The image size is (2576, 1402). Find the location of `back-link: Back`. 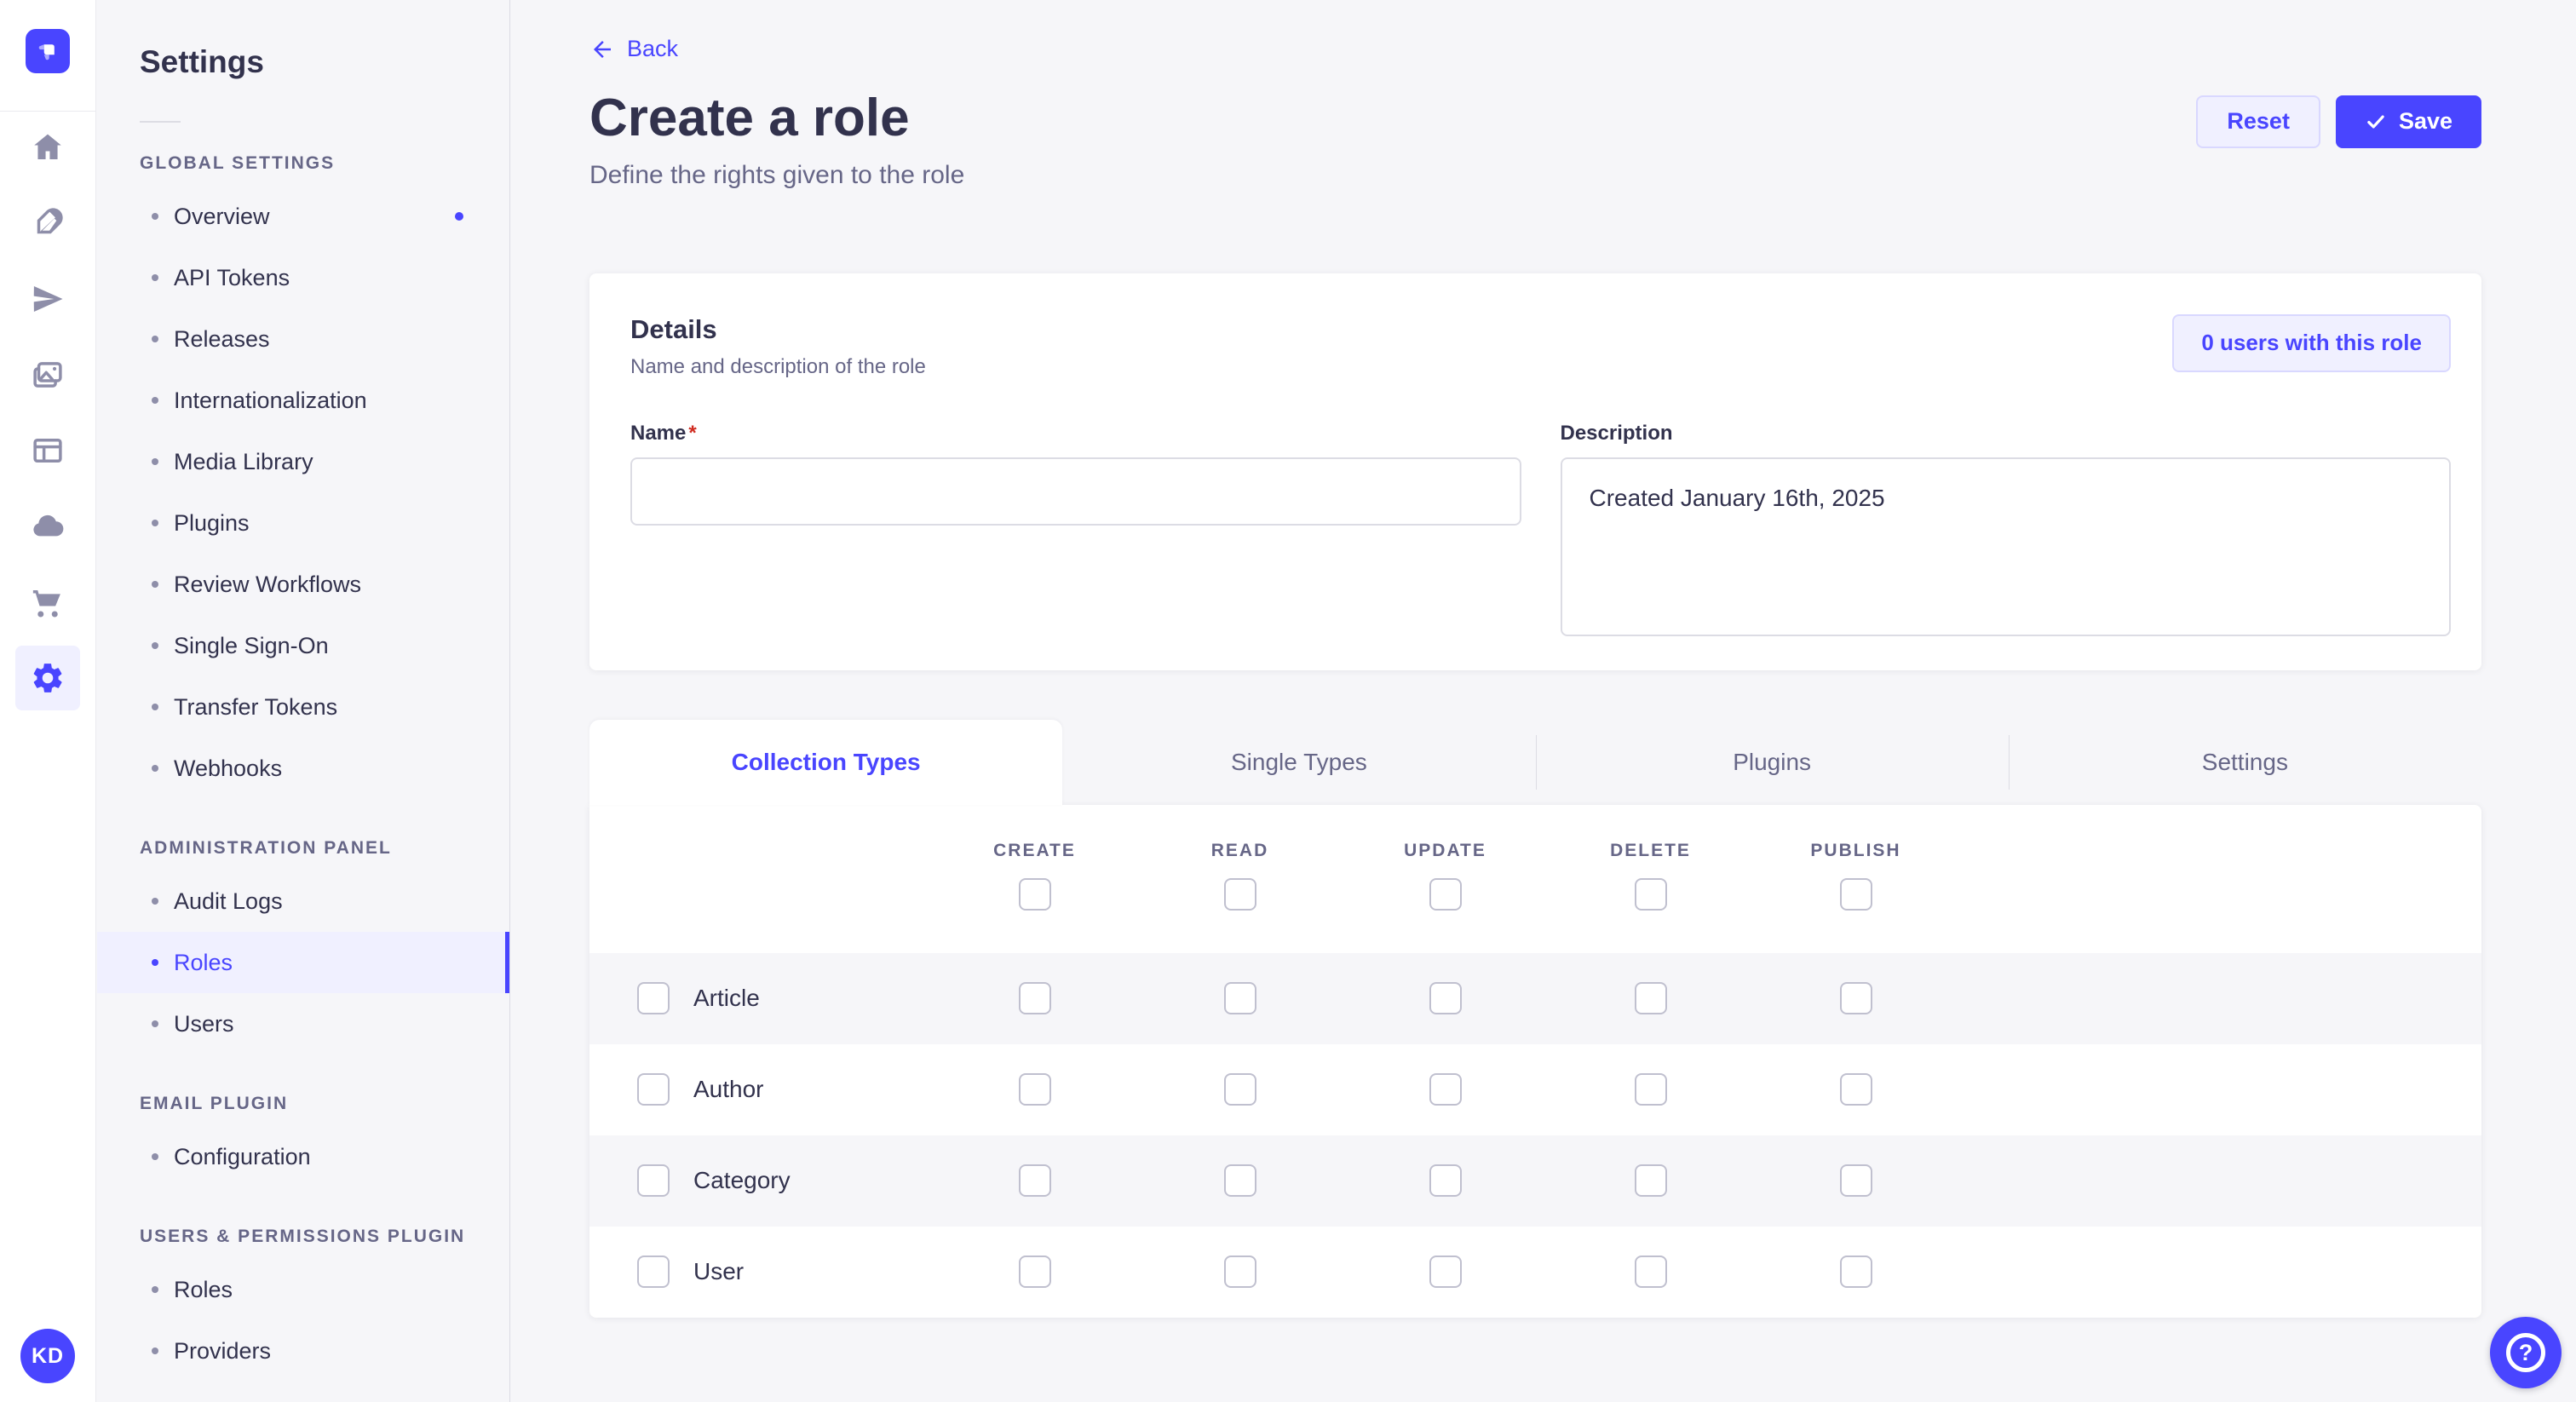

back-link: Back is located at coordinates (634, 49).